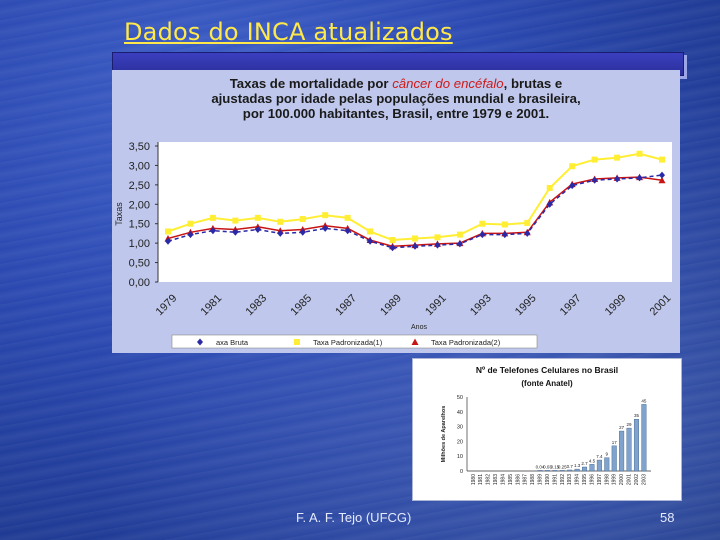  Describe the element at coordinates (562, 466) in the screenshot. I see `bar-data-label: 0.25` at that location.